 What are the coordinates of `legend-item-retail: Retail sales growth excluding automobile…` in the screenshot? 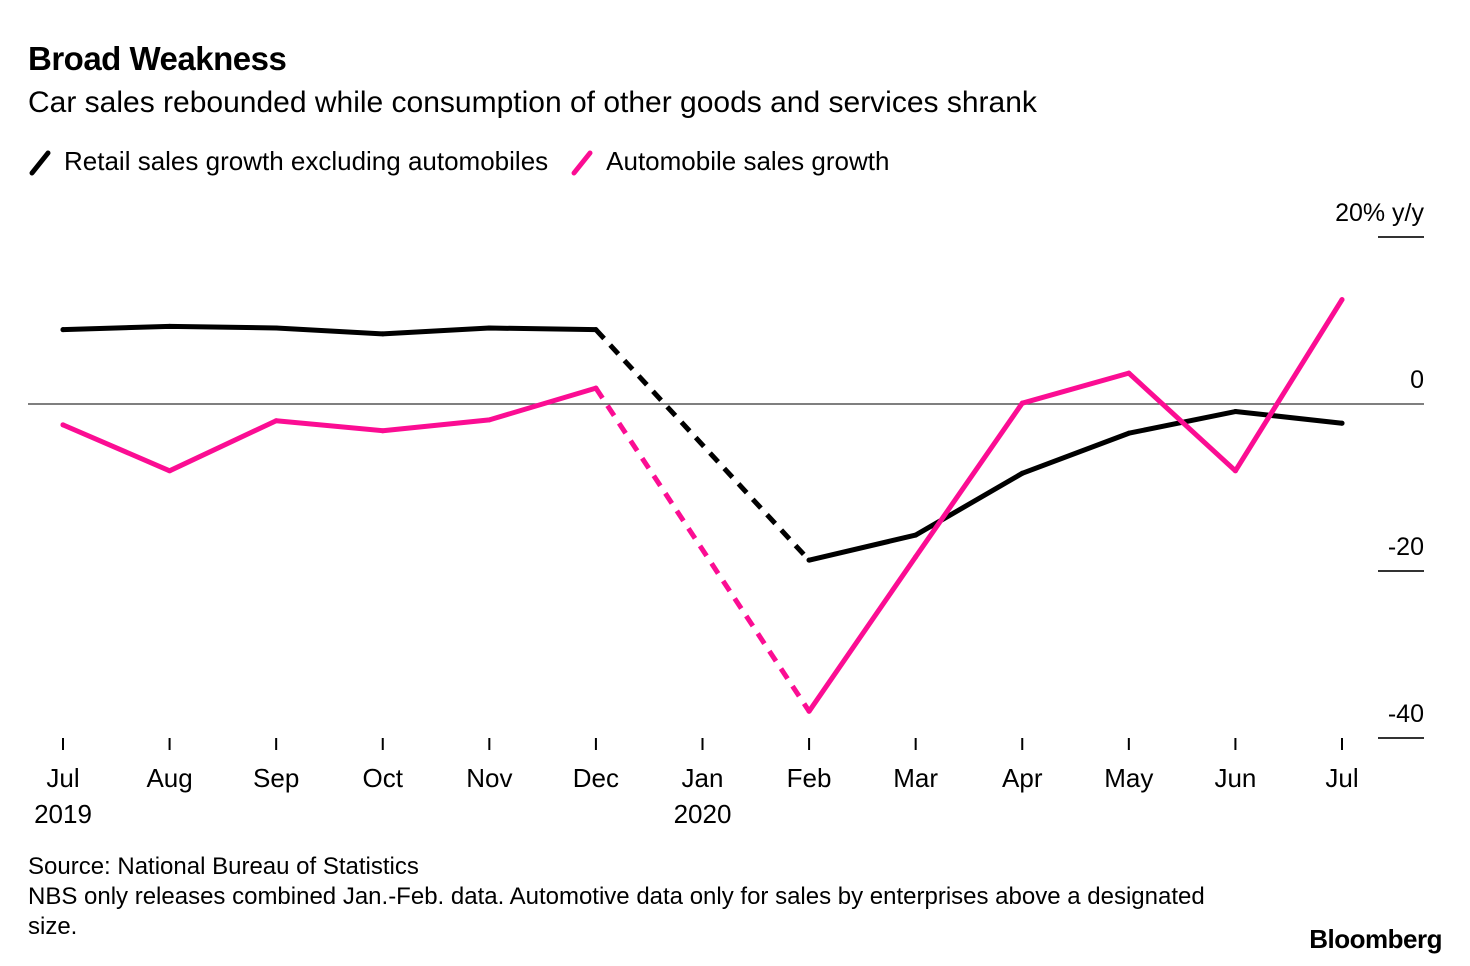 It's located at (288, 161).